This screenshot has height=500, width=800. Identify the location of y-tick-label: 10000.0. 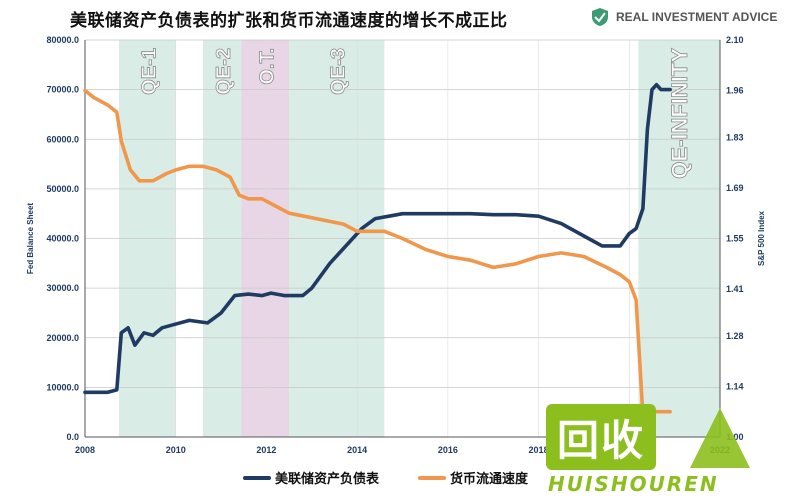
(62, 387).